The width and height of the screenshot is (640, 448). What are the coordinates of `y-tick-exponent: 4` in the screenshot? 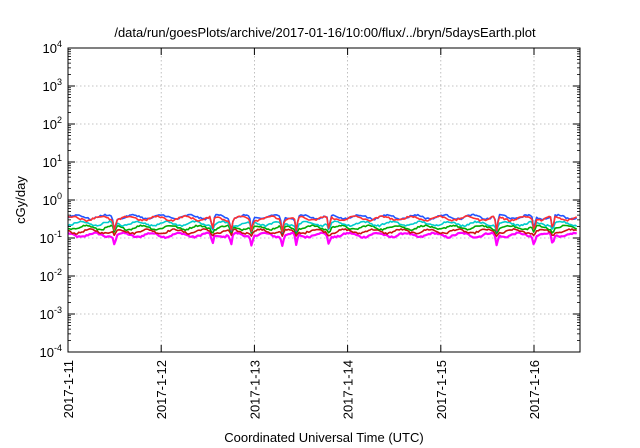 It's located at (59, 44).